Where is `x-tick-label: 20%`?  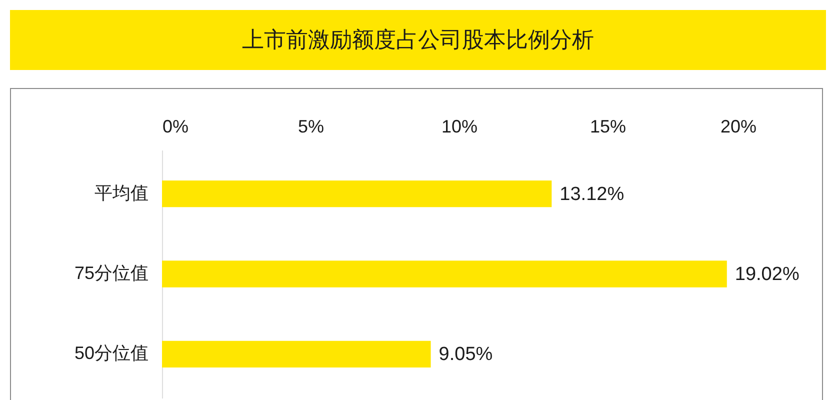
x-tick-label: 20% is located at coordinates (738, 126).